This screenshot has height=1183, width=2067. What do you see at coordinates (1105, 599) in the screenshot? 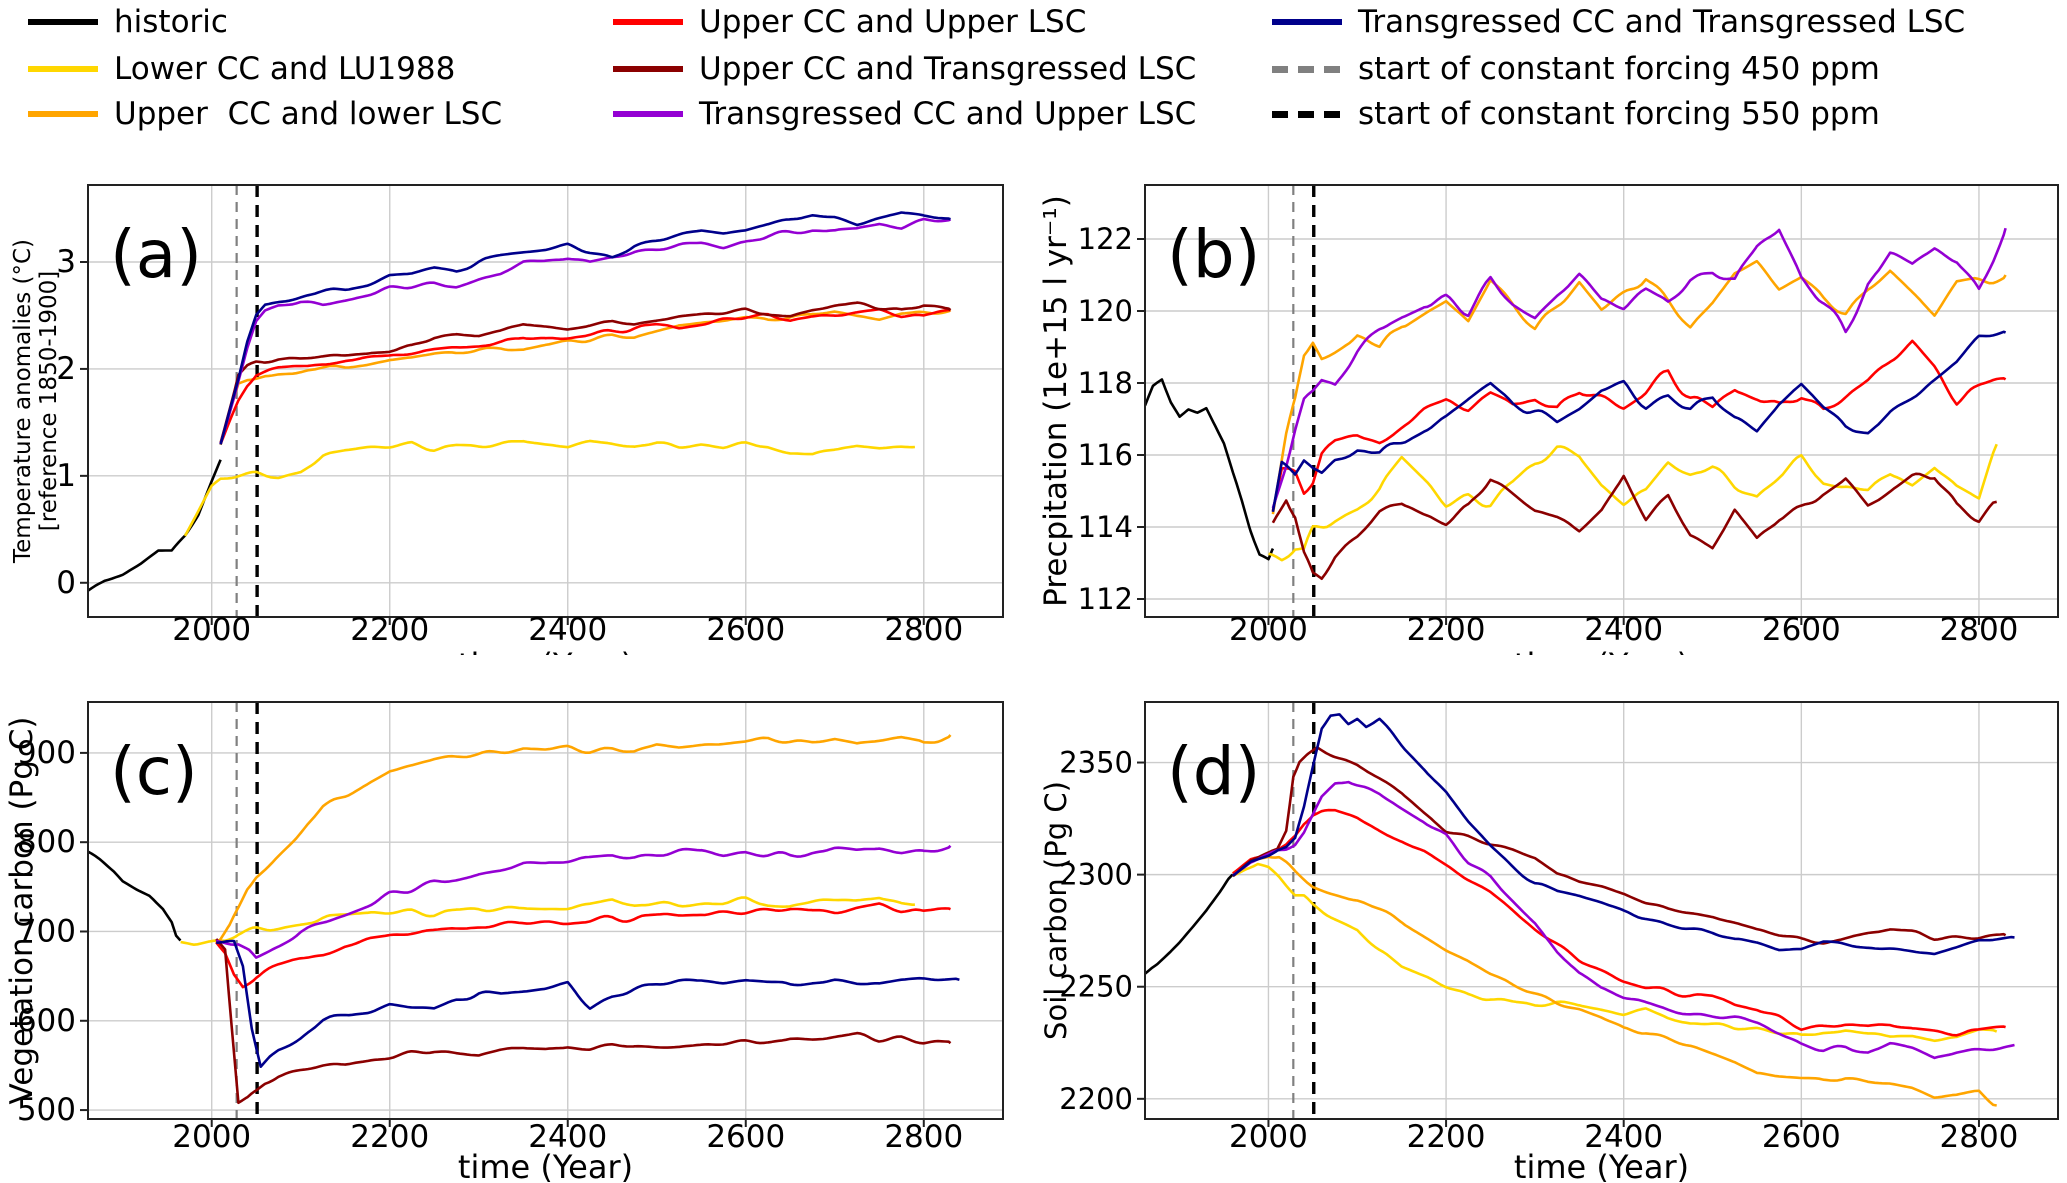
I see `y-tick-label: 112` at bounding box center [1105, 599].